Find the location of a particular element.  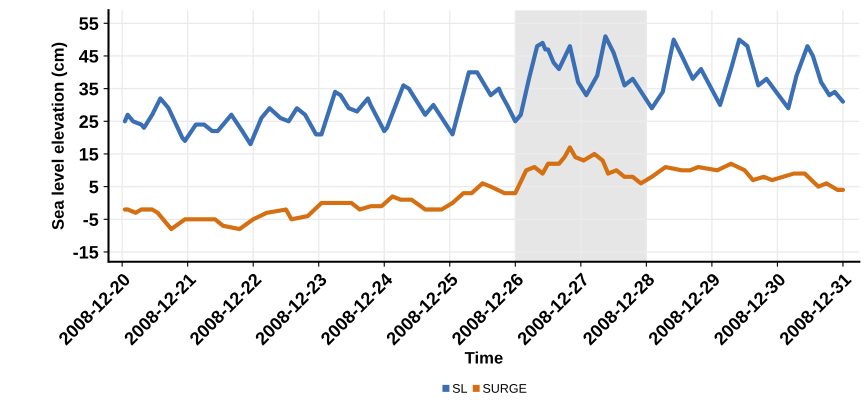

legend-label: SL is located at coordinates (460, 388).